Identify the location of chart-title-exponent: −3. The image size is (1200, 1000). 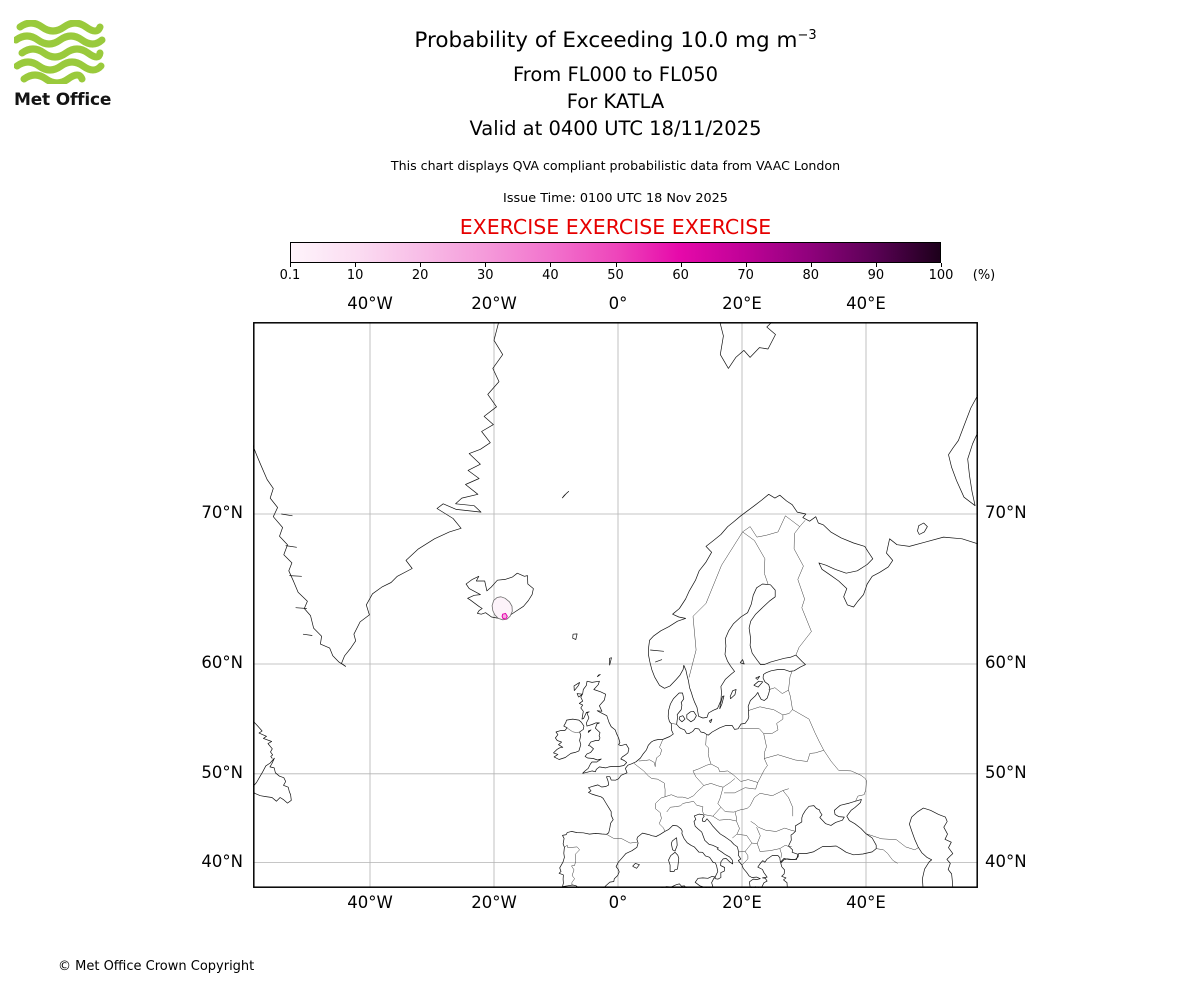
(807, 35).